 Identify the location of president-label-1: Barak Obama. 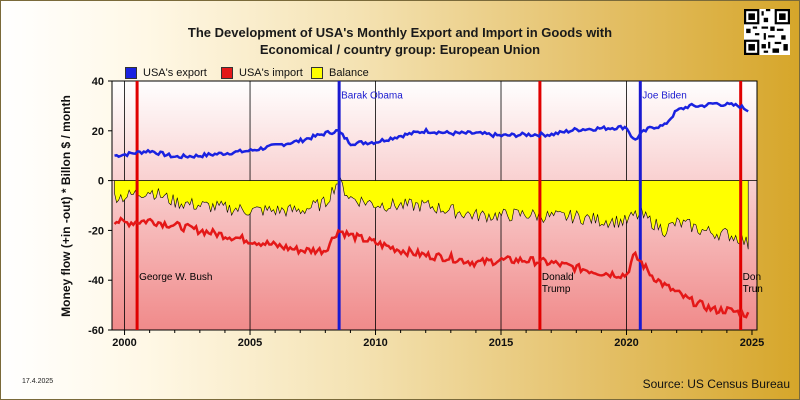
(372, 95).